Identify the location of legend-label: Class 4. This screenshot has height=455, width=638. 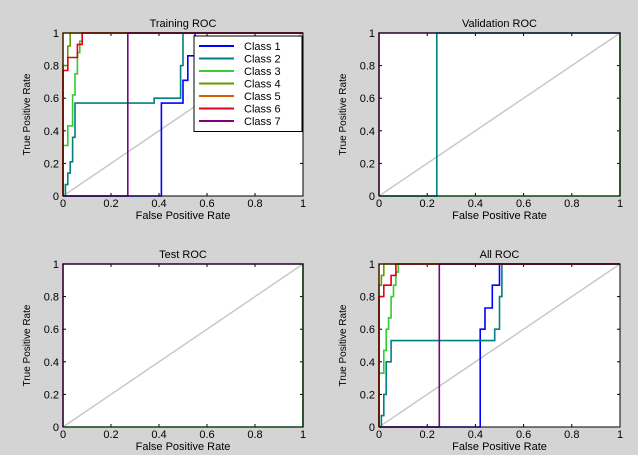
(262, 85).